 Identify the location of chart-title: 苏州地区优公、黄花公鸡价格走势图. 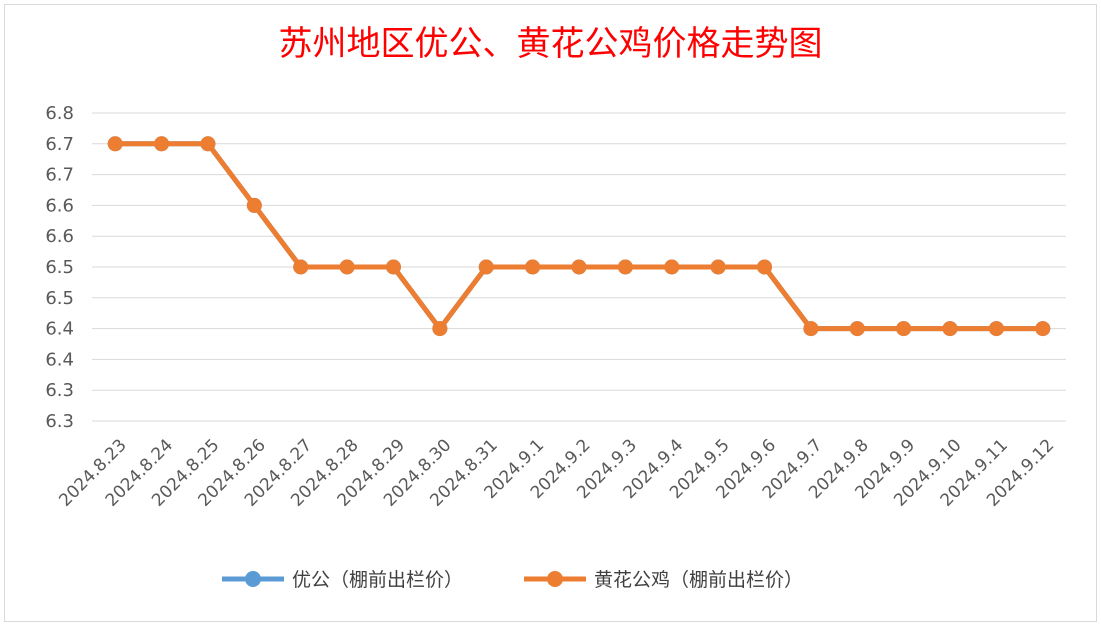
(550, 44).